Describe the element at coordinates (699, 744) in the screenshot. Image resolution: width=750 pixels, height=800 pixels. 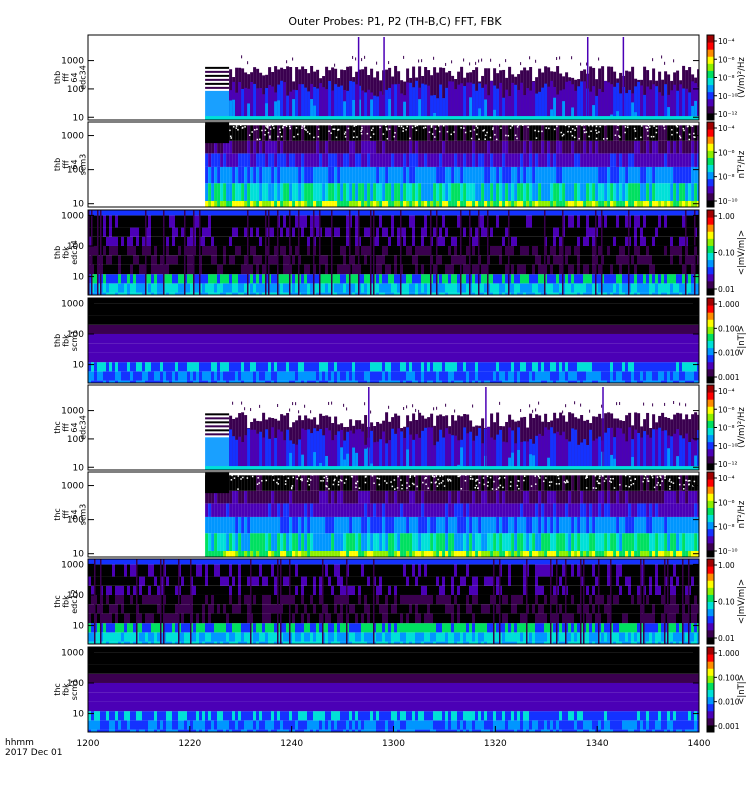
I see `x-tick-label: 1400` at that location.